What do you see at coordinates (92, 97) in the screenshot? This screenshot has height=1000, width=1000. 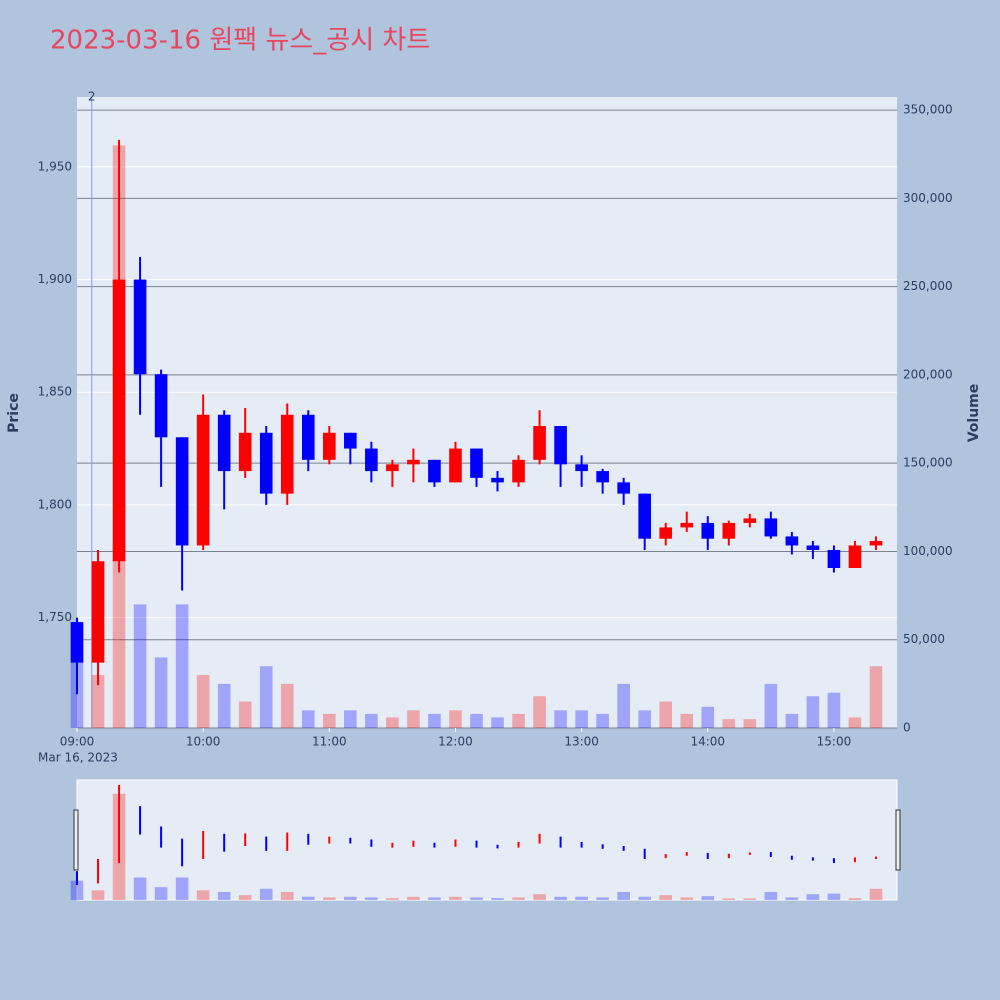 I see `annotation-text: 2` at bounding box center [92, 97].